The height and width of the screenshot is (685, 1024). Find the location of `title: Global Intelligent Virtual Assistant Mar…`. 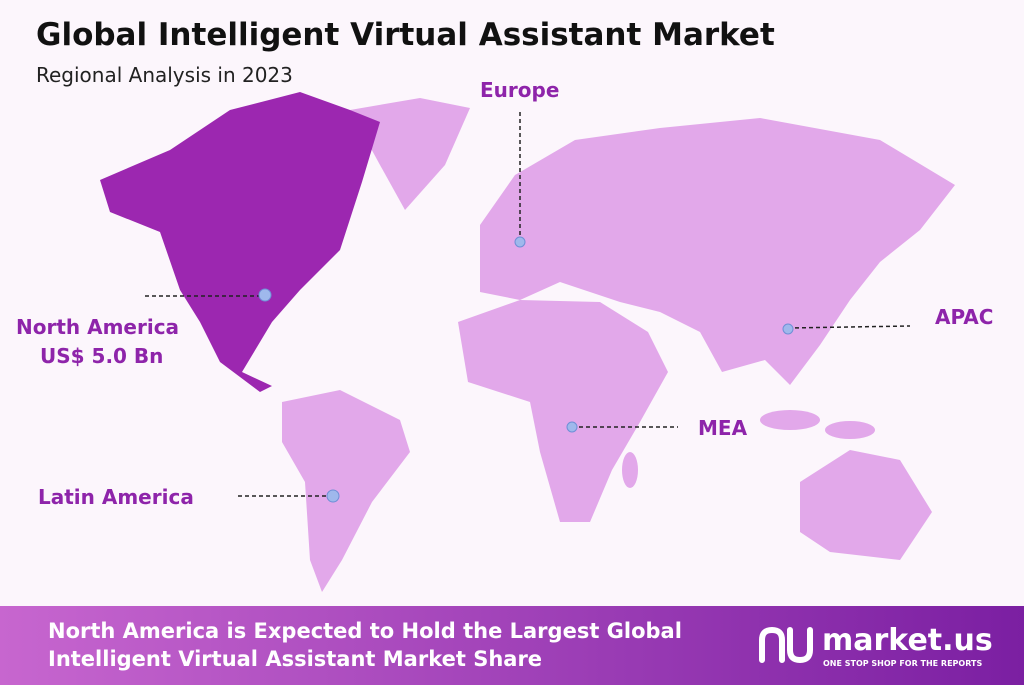

title: Global Intelligent Virtual Assistant Mar… is located at coordinates (405, 35).